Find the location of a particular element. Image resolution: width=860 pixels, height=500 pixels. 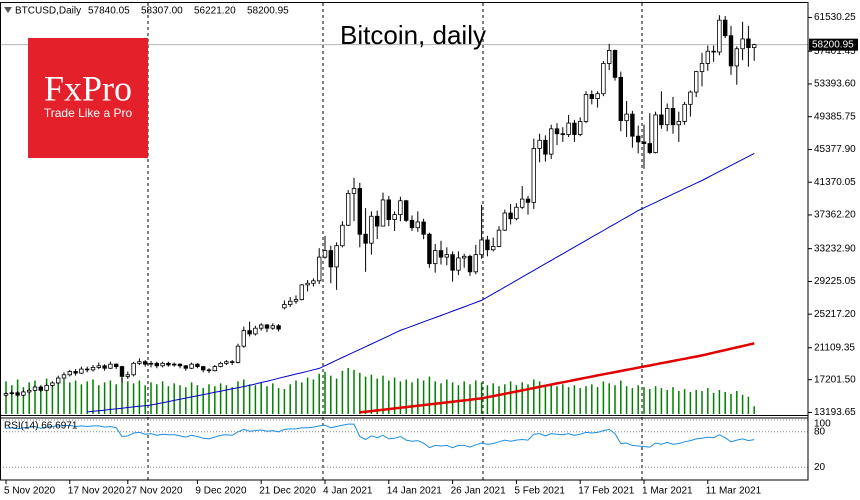

x-tick-label: 11 Mar 2021 is located at coordinates (734, 491).